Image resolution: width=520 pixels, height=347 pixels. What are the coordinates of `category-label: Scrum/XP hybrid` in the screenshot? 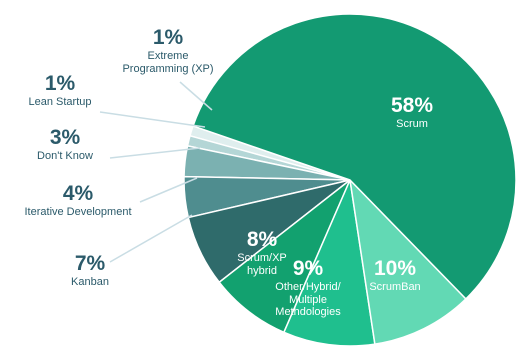 It's located at (262, 264).